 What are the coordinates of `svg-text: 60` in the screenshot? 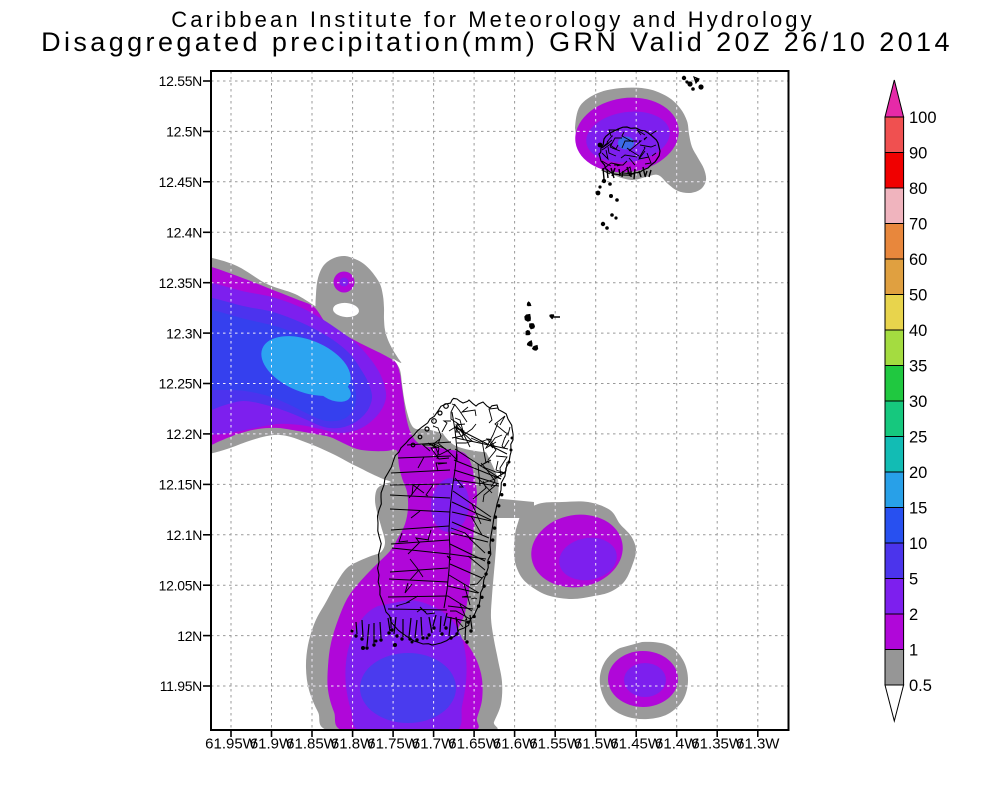 It's located at (918, 260).